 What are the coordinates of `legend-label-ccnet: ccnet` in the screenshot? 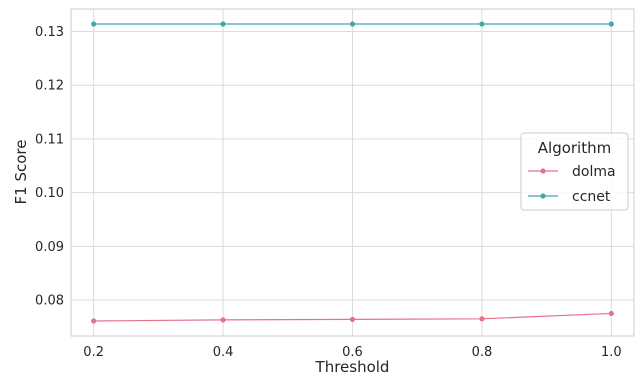 It's located at (591, 197).